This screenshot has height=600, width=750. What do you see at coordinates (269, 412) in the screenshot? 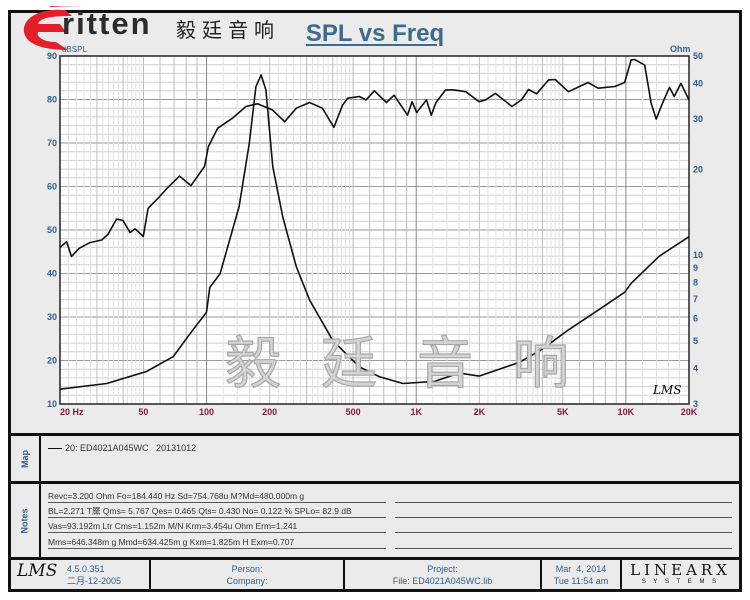
I see `x-tick-label: 200` at bounding box center [269, 412].